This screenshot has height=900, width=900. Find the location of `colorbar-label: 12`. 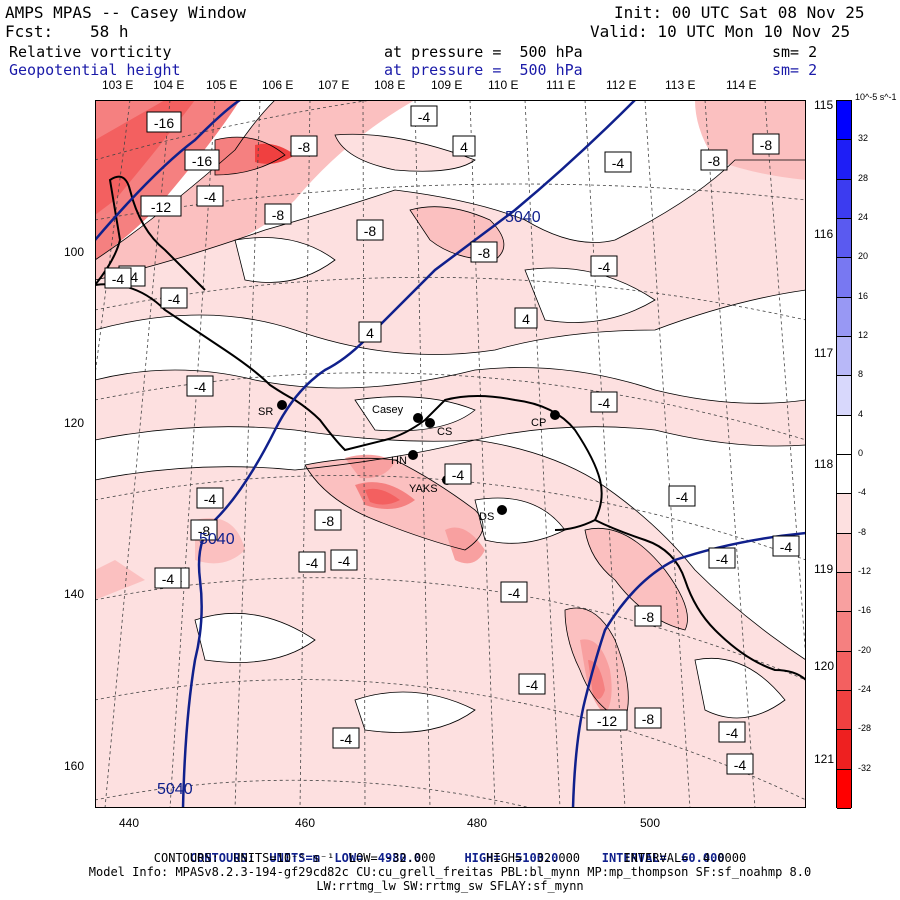

colorbar-label: 12 is located at coordinates (863, 335).